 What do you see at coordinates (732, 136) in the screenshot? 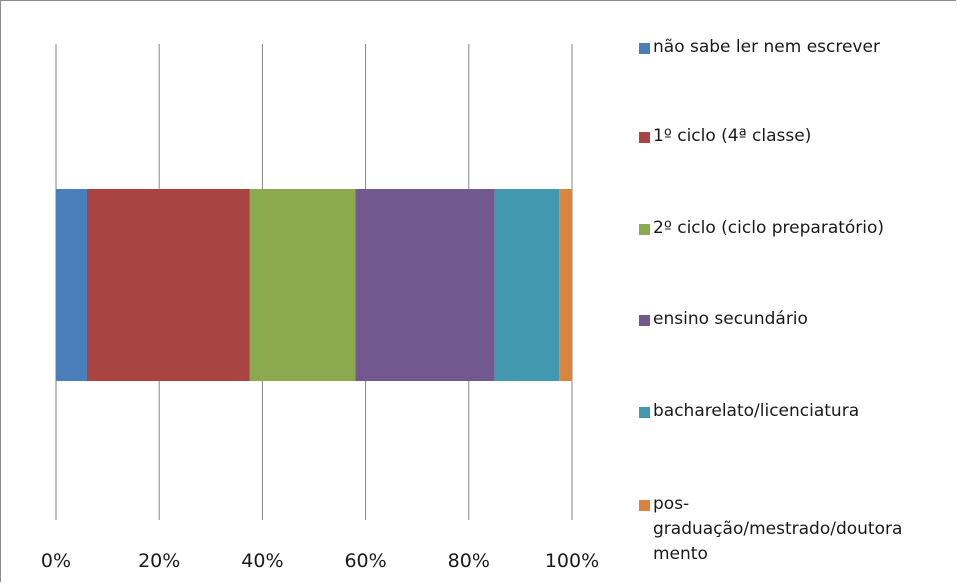
I see `legend-label: 1º ciclo (4ª classe)` at bounding box center [732, 136].